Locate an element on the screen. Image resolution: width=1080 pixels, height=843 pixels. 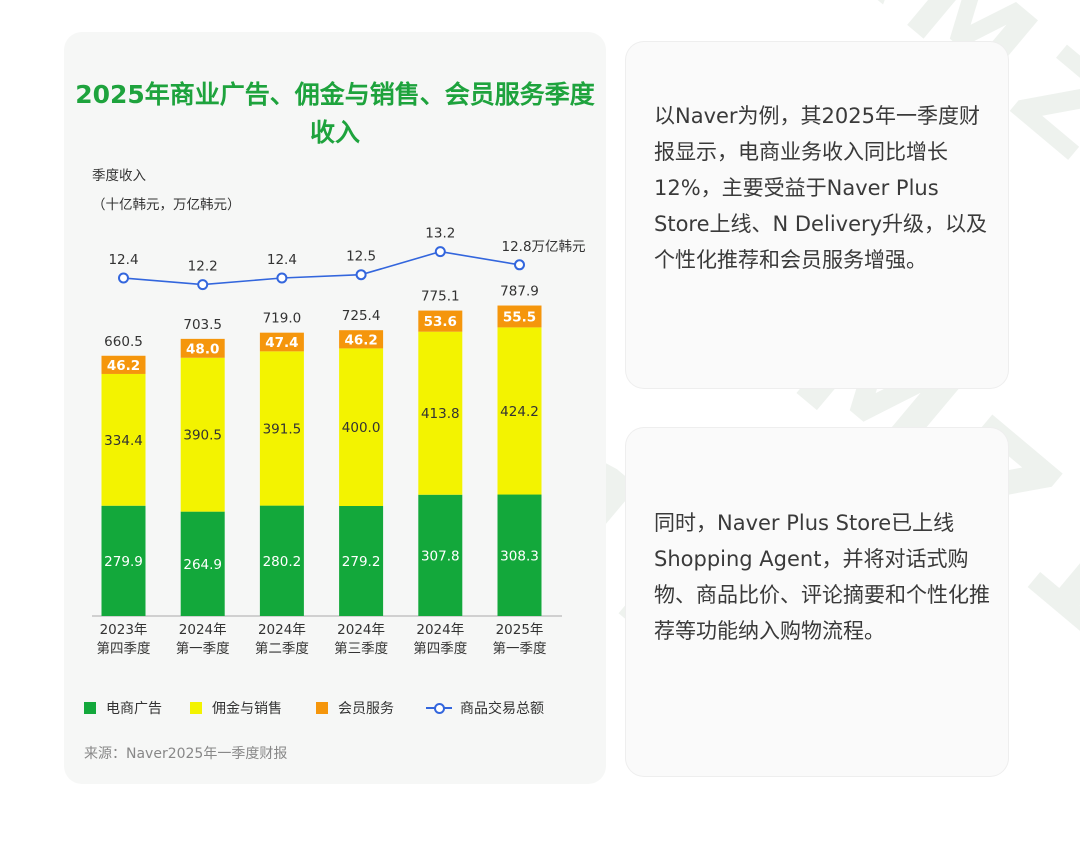
y-axis-unit: （十亿韩元，万亿韩元） is located at coordinates (166, 205).